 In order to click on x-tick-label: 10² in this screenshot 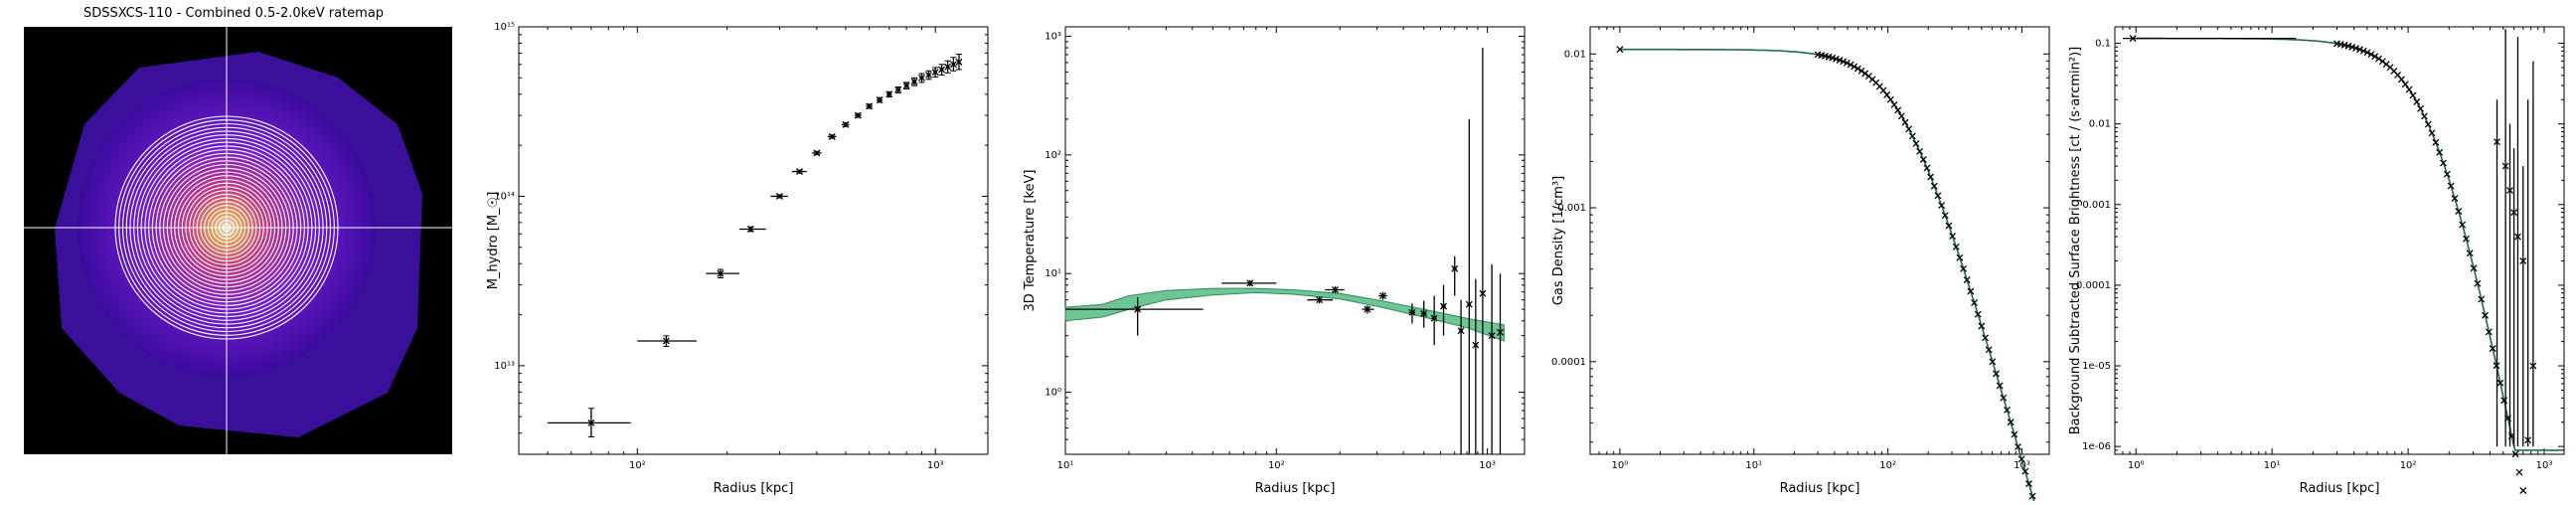, I will do `click(1887, 465)`.